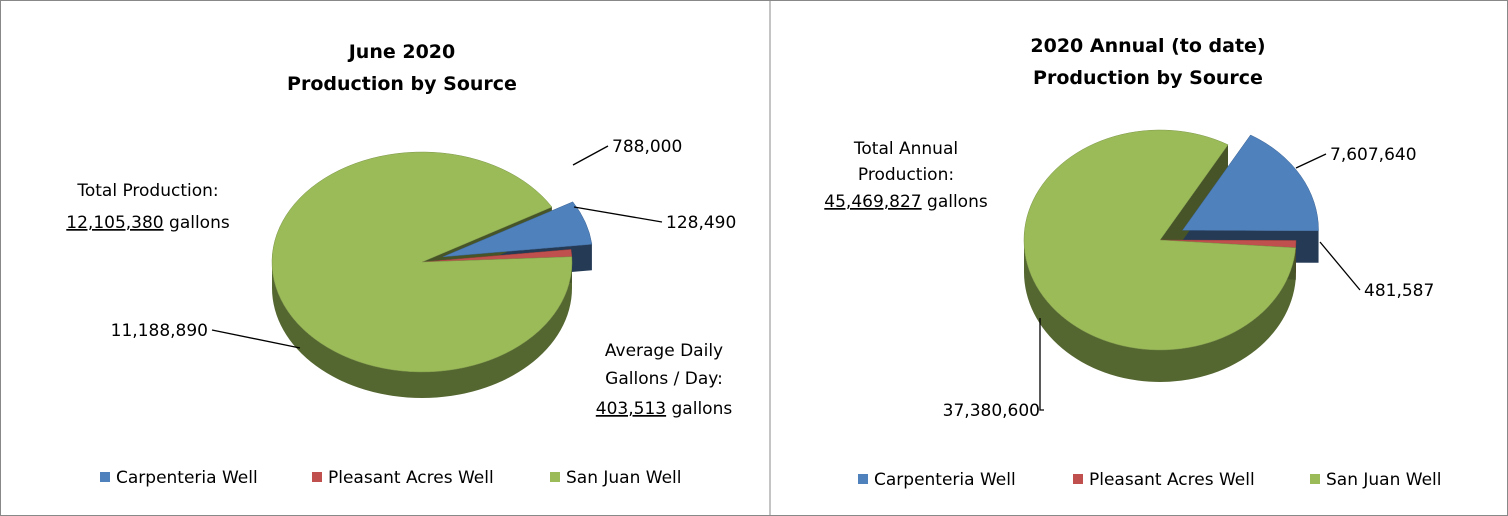 The height and width of the screenshot is (516, 1508). I want to click on annotation: 403,513 gallons, so click(664, 409).